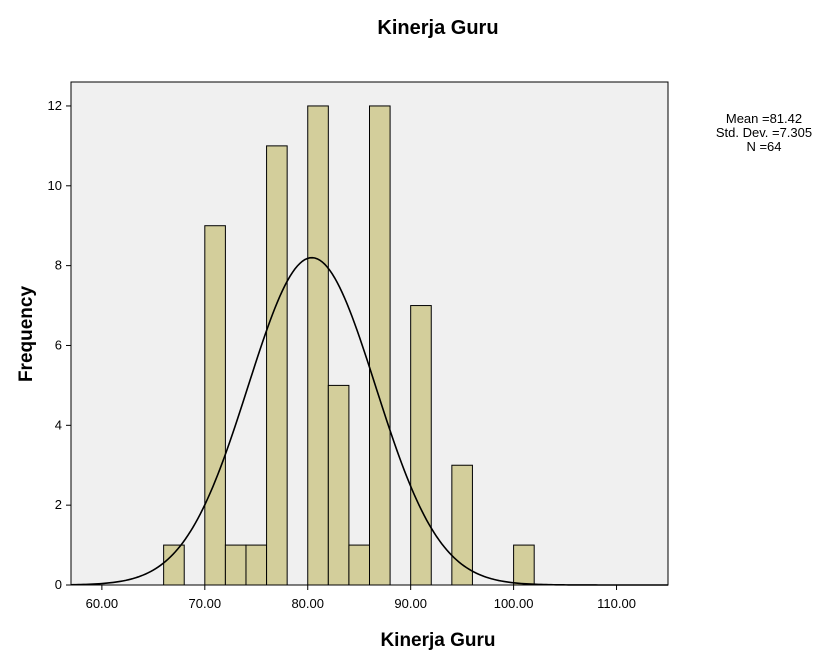 This screenshot has width=833, height=653. Describe the element at coordinates (26, 334) in the screenshot. I see `y-axis-label: Frequency` at that location.